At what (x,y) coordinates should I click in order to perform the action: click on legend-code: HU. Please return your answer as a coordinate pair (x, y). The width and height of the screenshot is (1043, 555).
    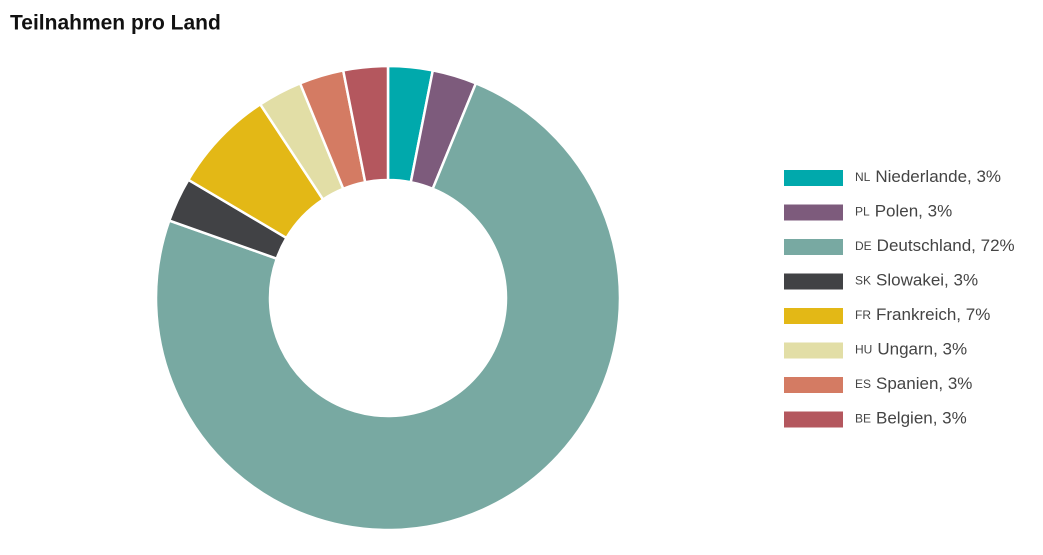
    Looking at the image, I should click on (863, 350).